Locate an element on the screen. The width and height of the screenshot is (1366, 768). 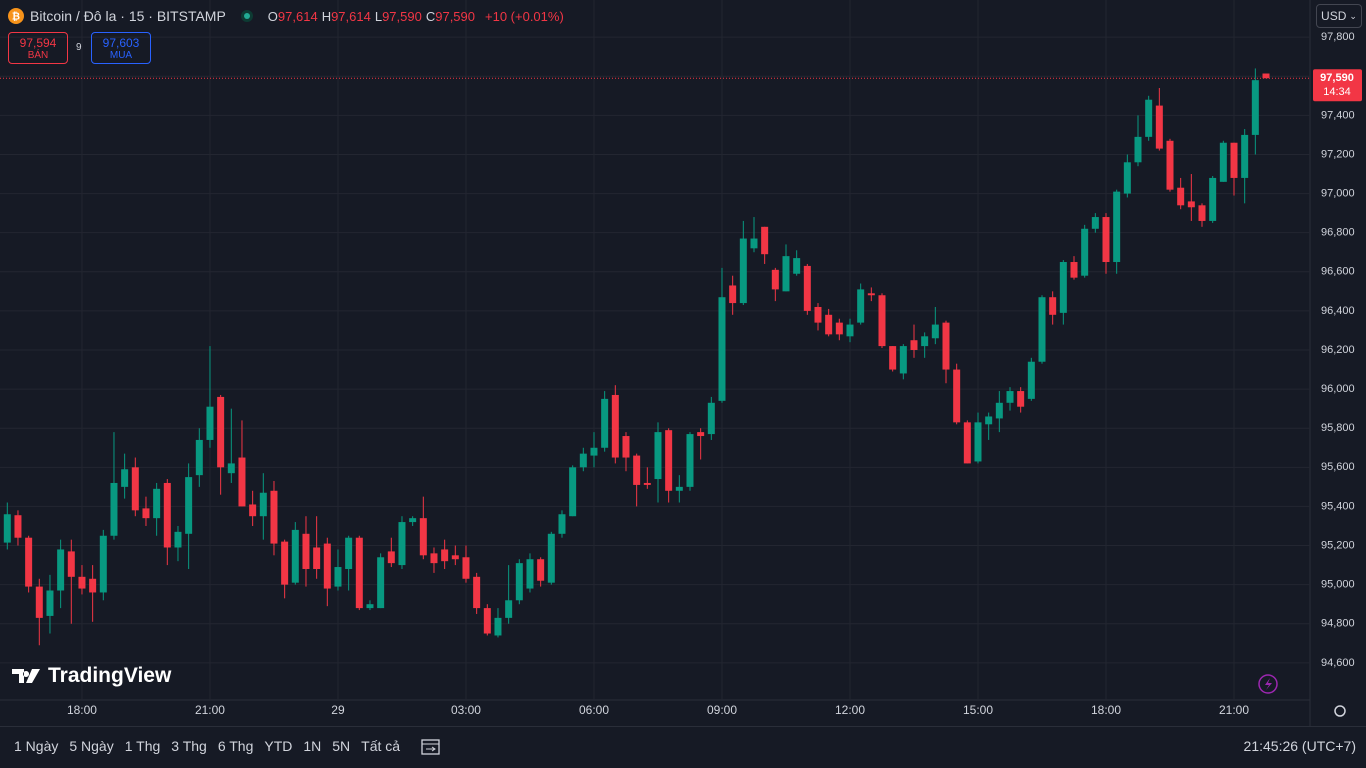
x-tick-label: 18:00 is located at coordinates (82, 710).